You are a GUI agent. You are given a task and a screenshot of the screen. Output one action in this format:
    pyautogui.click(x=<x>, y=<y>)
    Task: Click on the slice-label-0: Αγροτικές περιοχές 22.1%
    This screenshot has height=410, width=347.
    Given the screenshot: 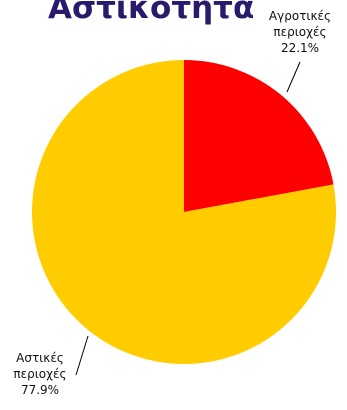 What is the action you would take?
    pyautogui.click(x=300, y=32)
    